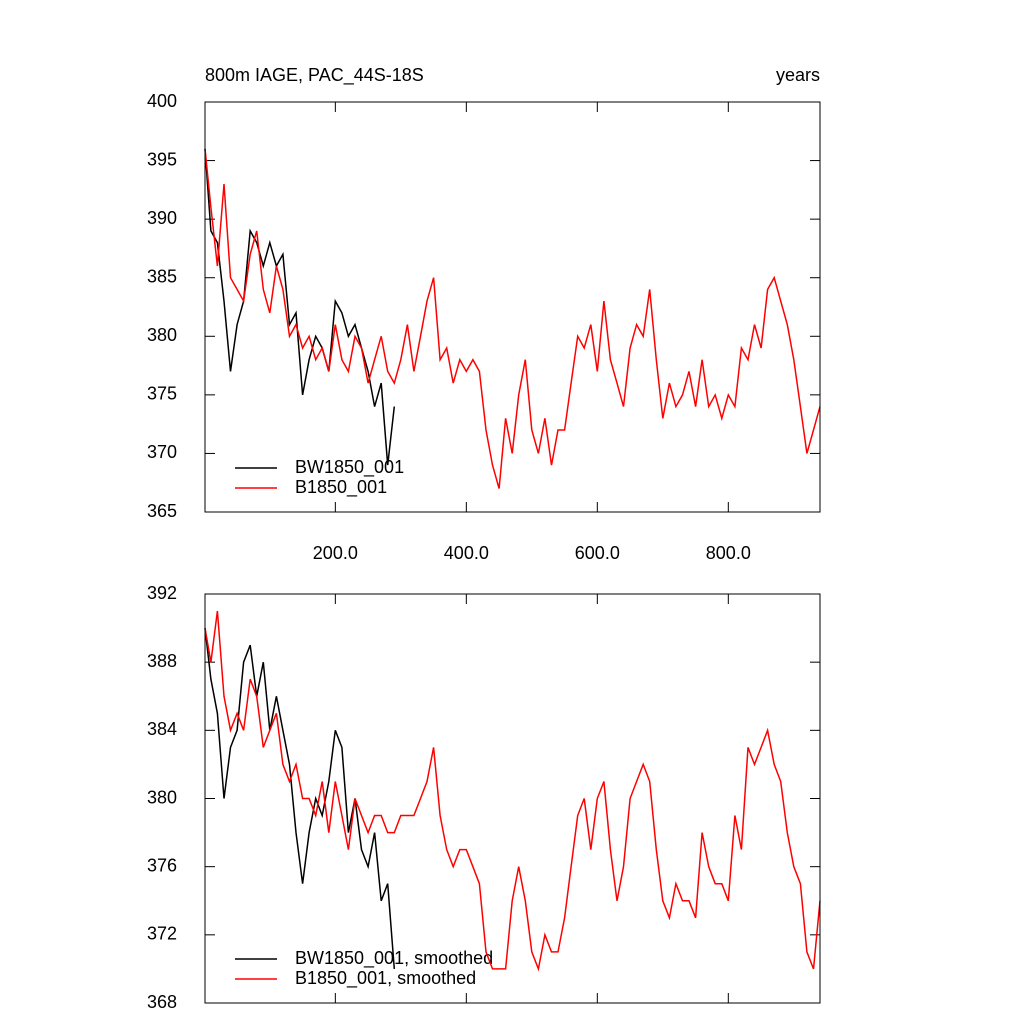  What do you see at coordinates (162, 511) in the screenshot?
I see `y-tick-label: 365` at bounding box center [162, 511].